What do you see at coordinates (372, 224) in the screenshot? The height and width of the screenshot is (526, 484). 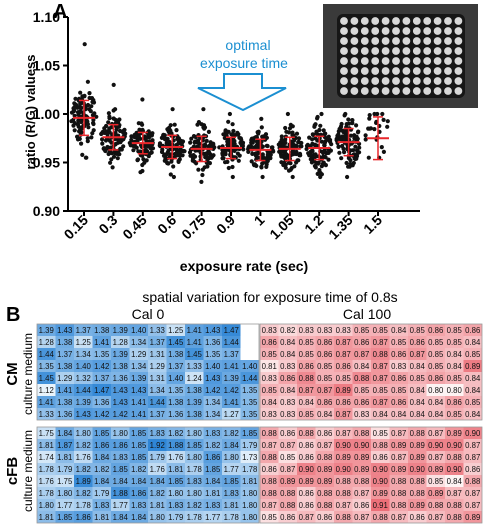 I see `x-tick-label: 1.5` at bounding box center [372, 224].